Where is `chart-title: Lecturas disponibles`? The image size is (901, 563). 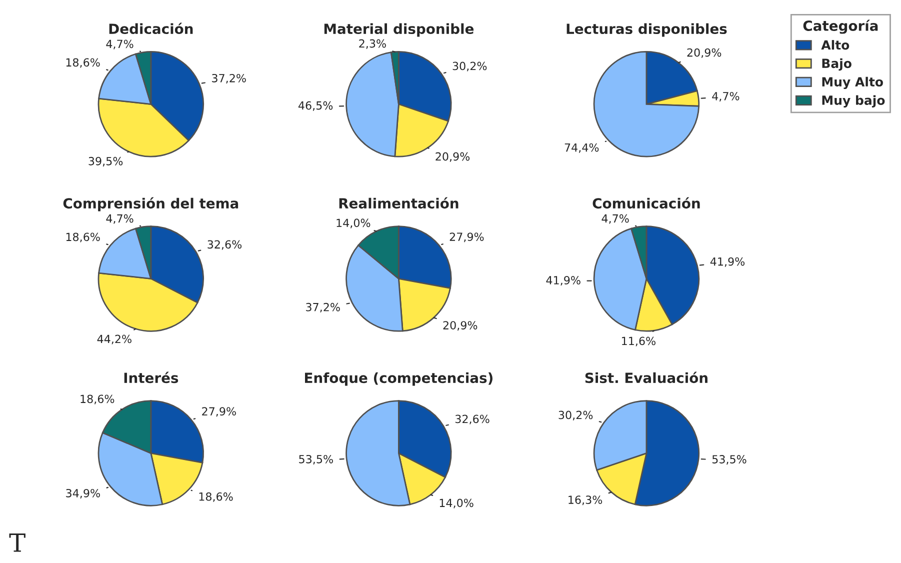 chart-title: Lecturas disponibles is located at coordinates (646, 30).